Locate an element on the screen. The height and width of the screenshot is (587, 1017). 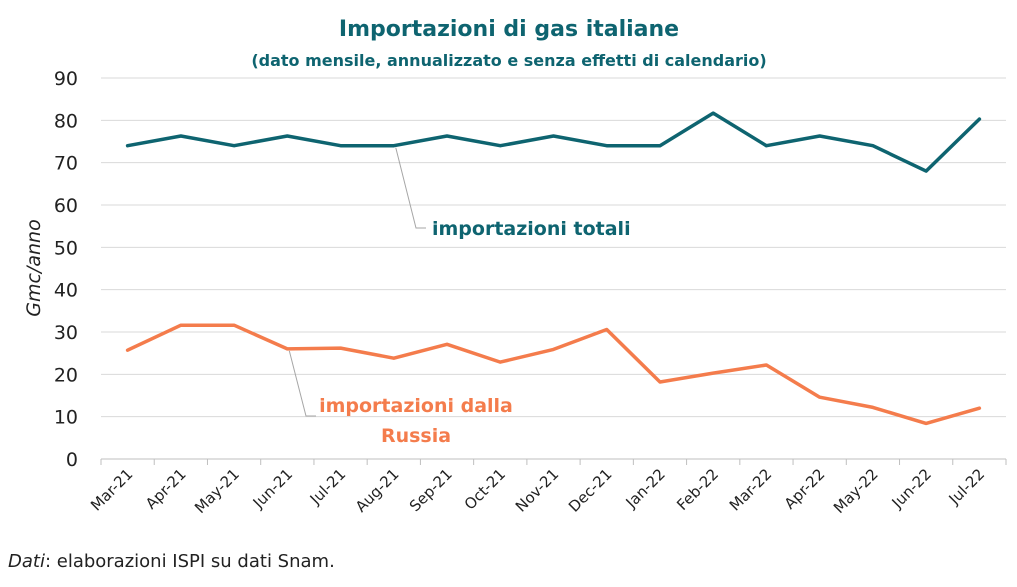
x-tick-label: Apr-22 is located at coordinates (805, 489).